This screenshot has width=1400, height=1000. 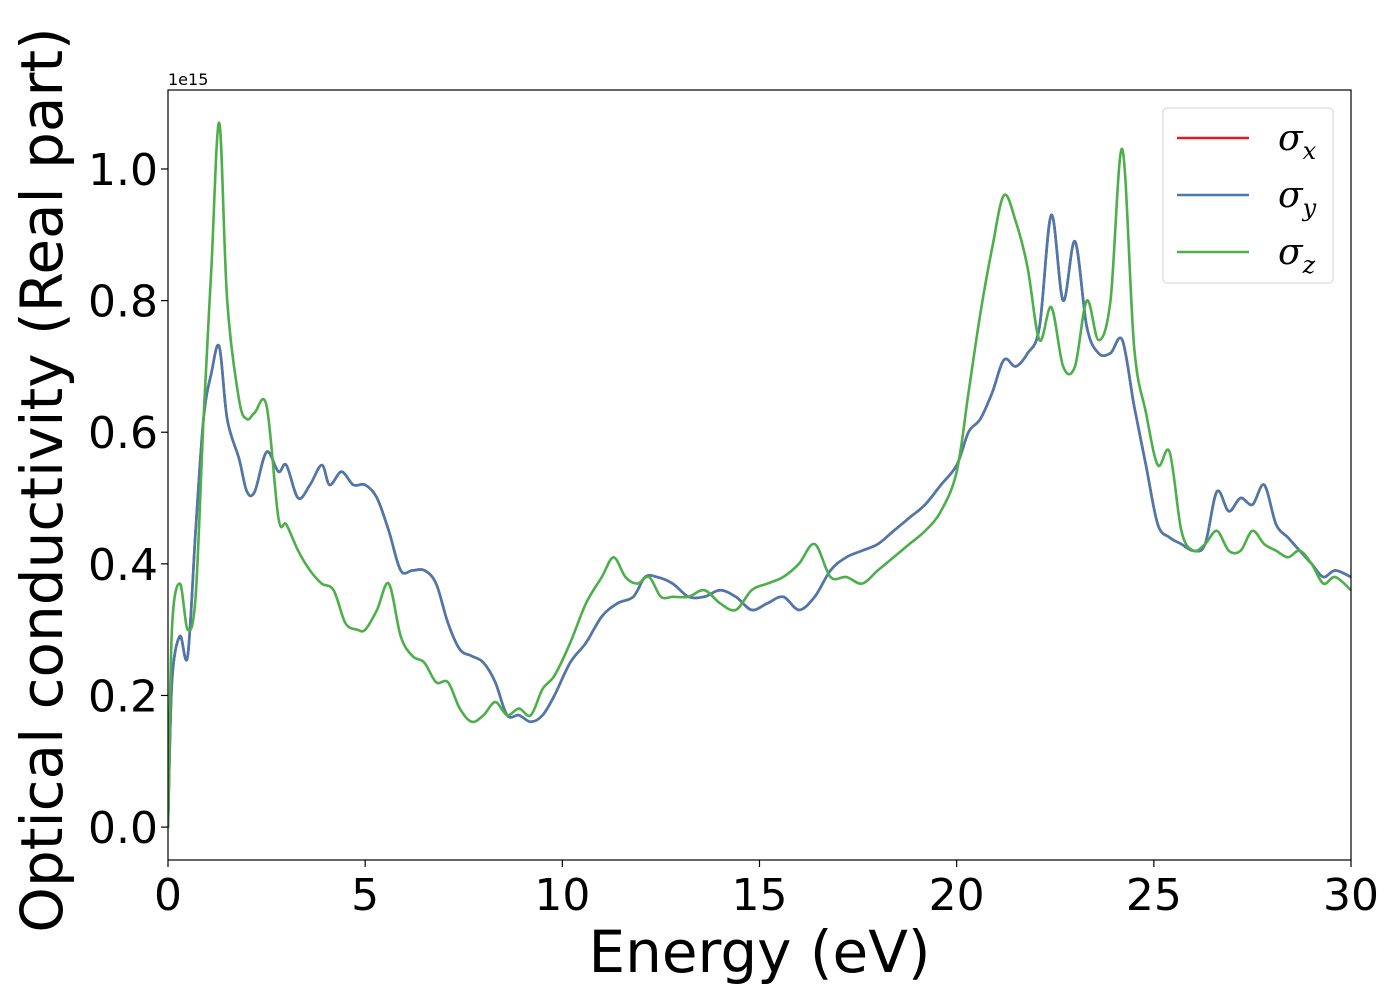 What do you see at coordinates (562, 895) in the screenshot?
I see `x-tick-label: 10` at bounding box center [562, 895].